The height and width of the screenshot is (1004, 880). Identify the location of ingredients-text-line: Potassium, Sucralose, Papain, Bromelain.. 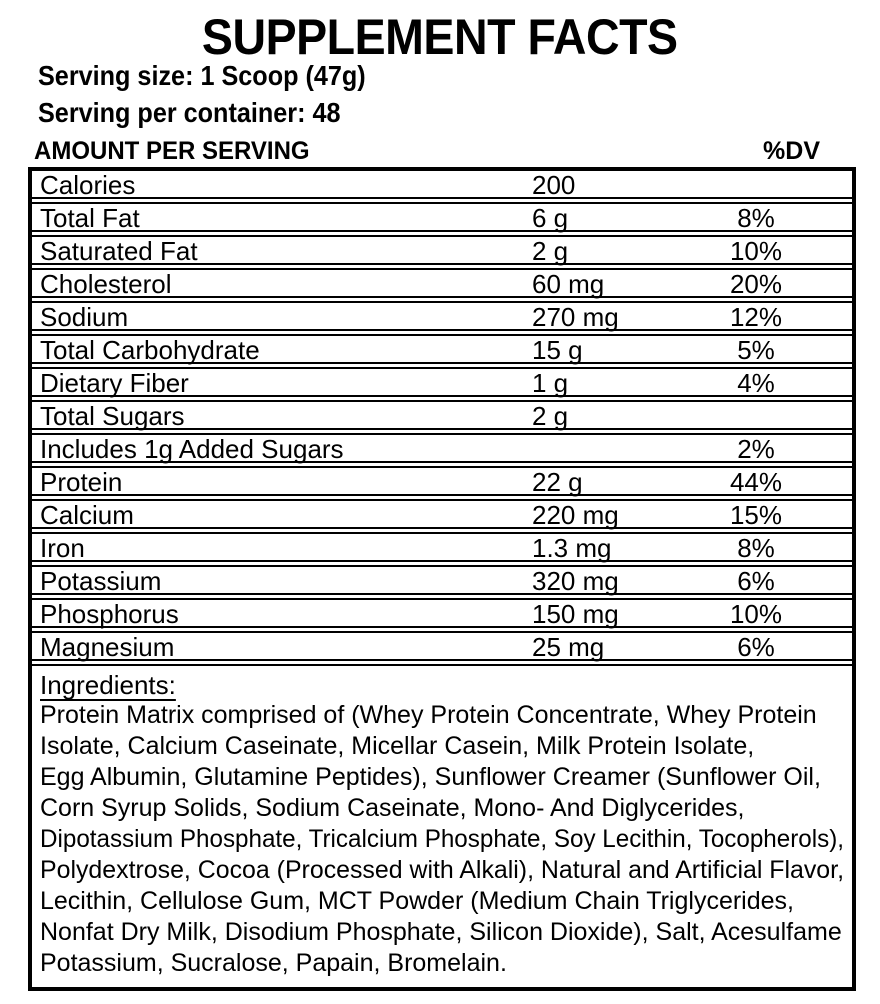
(273, 963).